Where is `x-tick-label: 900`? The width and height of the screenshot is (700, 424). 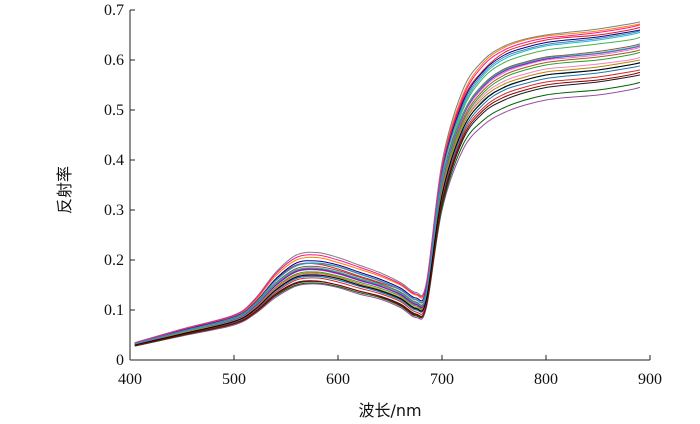
x-tick-label: 900 is located at coordinates (650, 379).